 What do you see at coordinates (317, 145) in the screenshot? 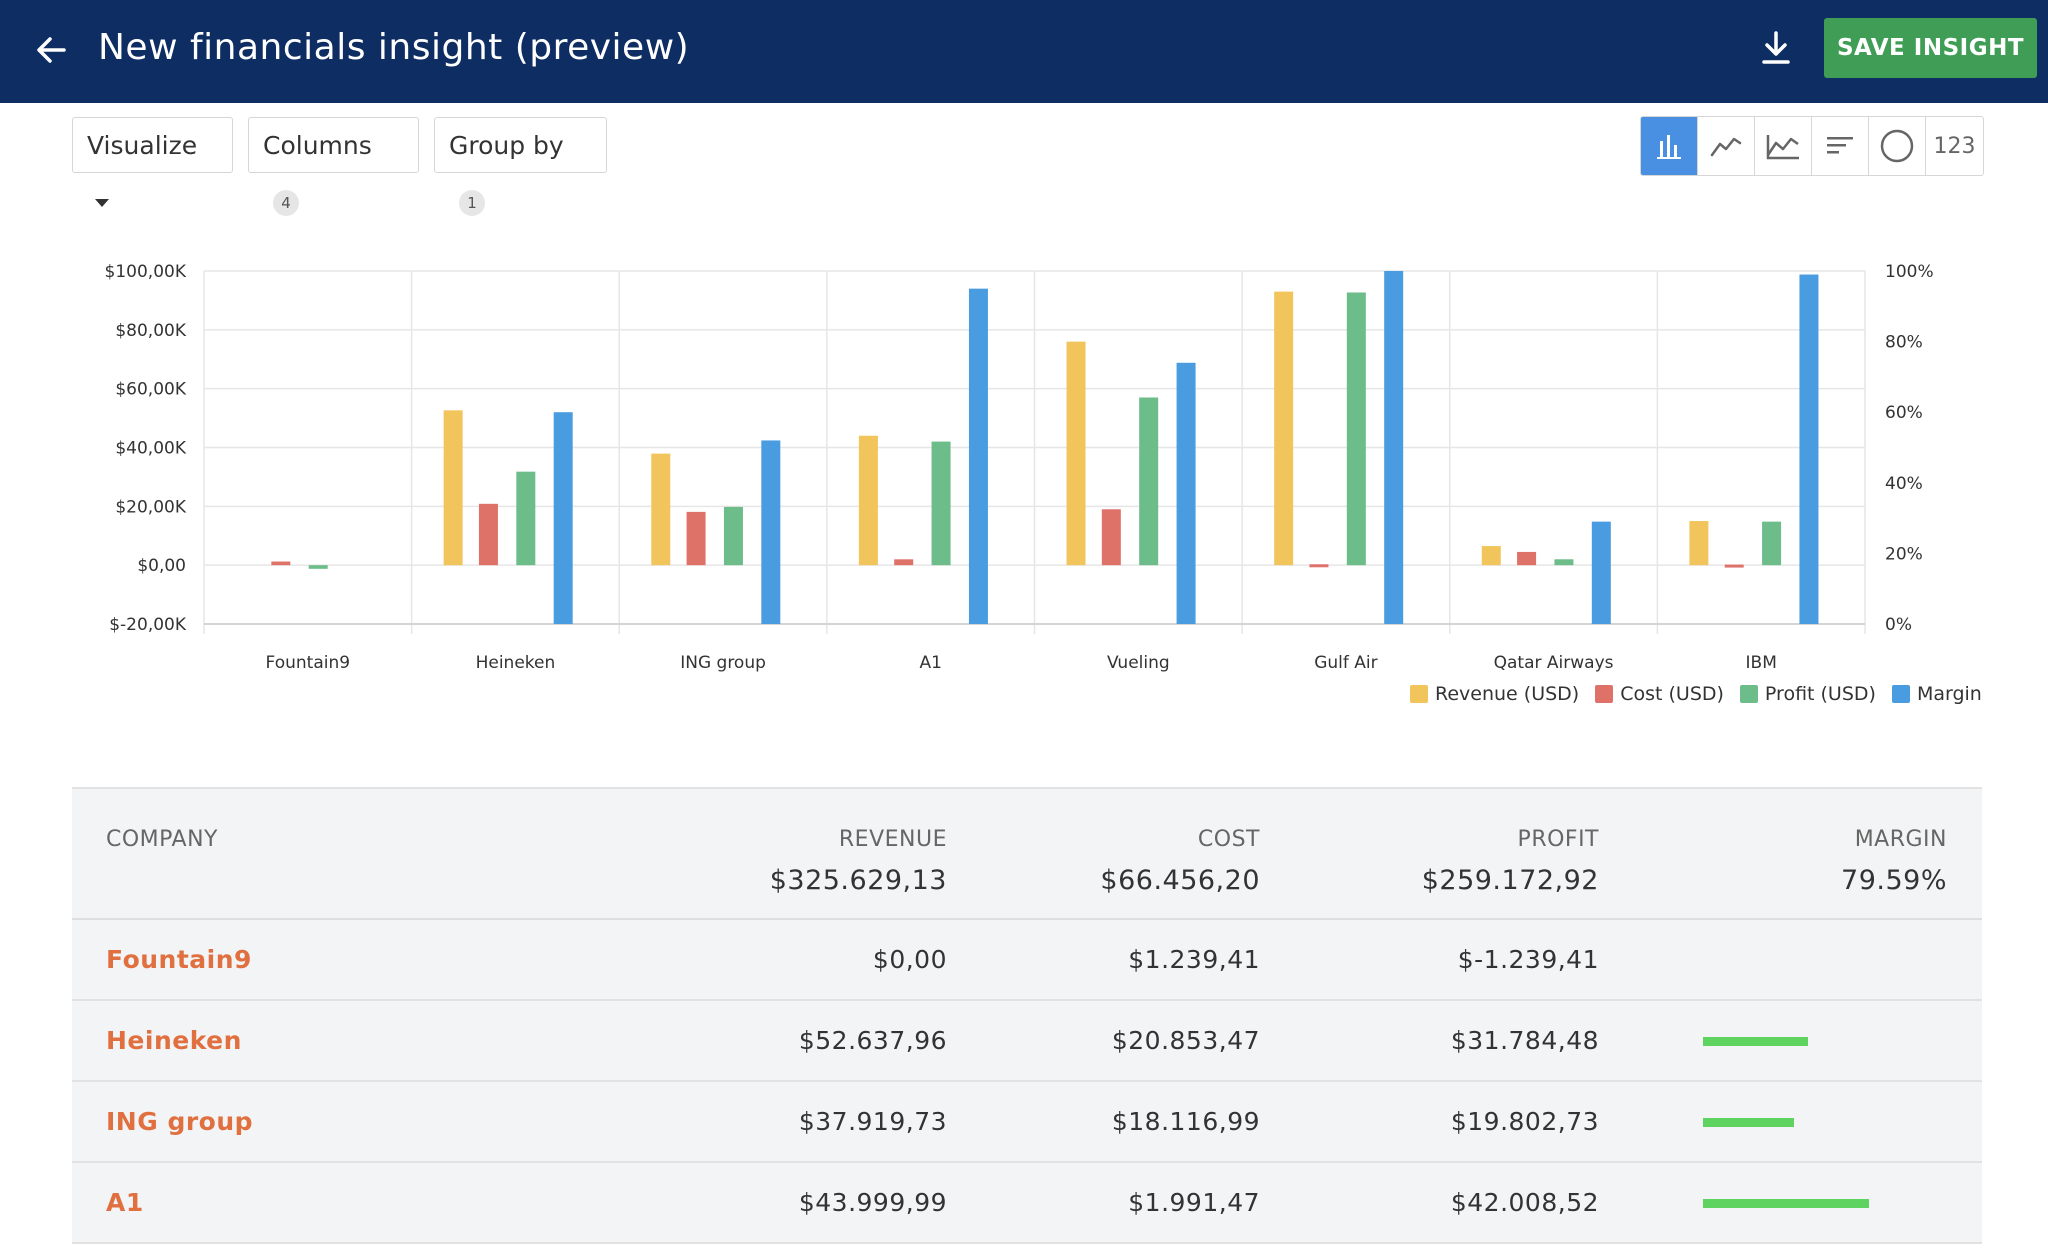
I see `columns-label: Columns` at bounding box center [317, 145].